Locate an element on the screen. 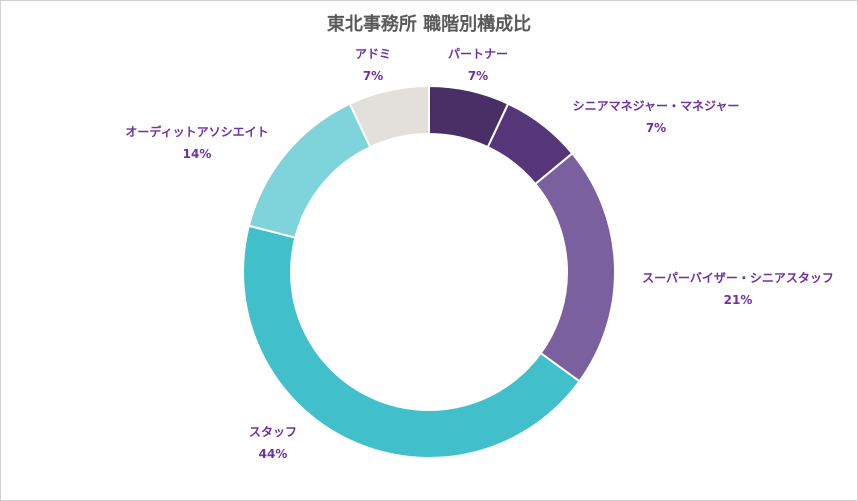  slice-value-label: 14% is located at coordinates (197, 154).